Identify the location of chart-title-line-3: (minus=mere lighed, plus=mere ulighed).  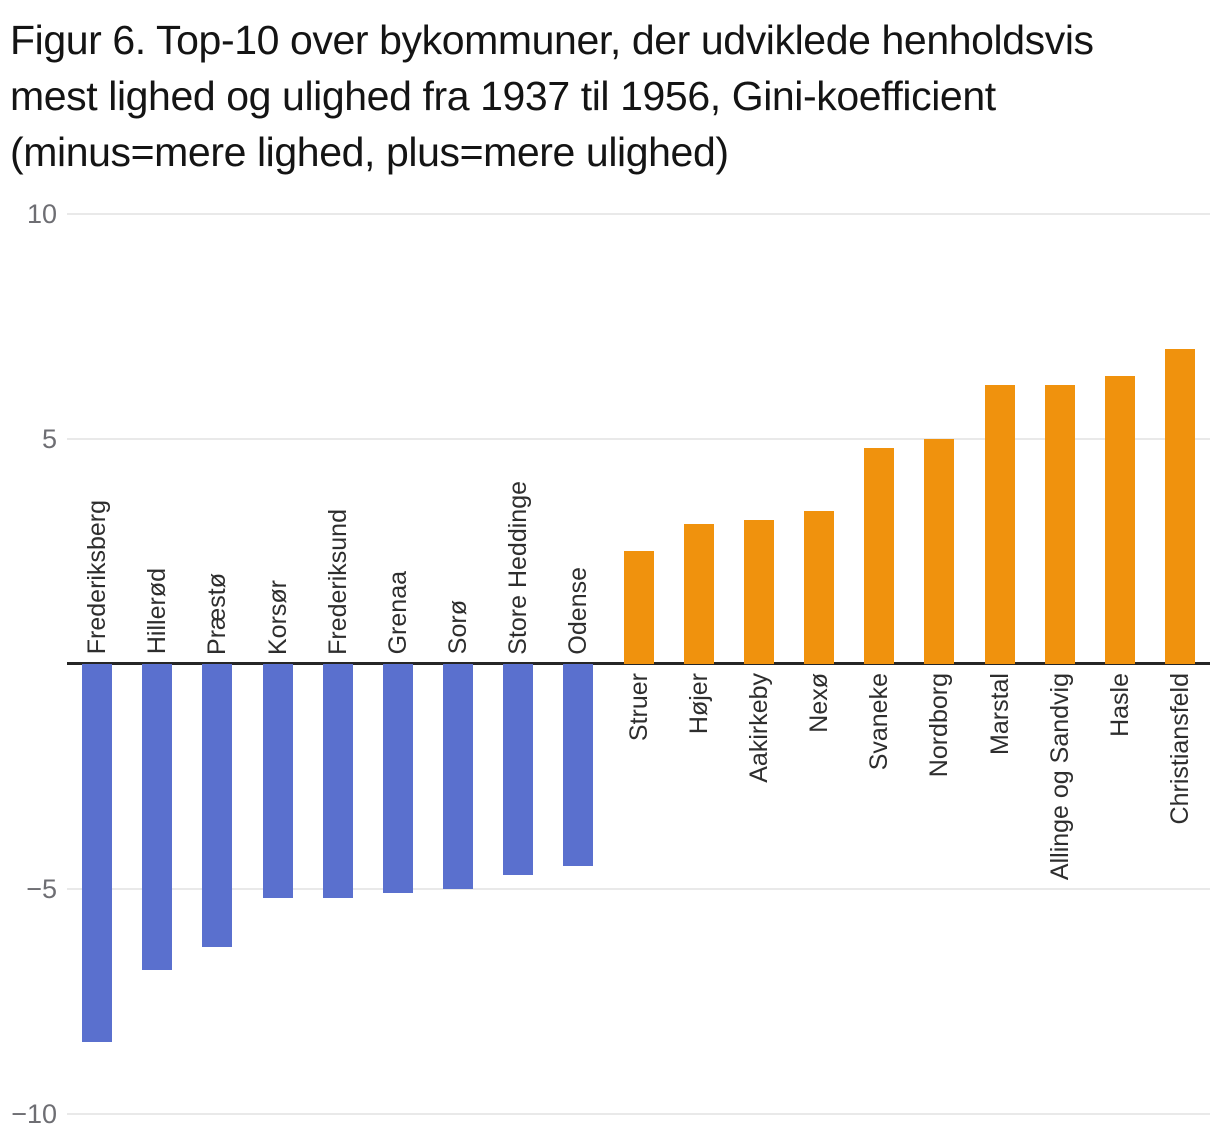
(369, 152).